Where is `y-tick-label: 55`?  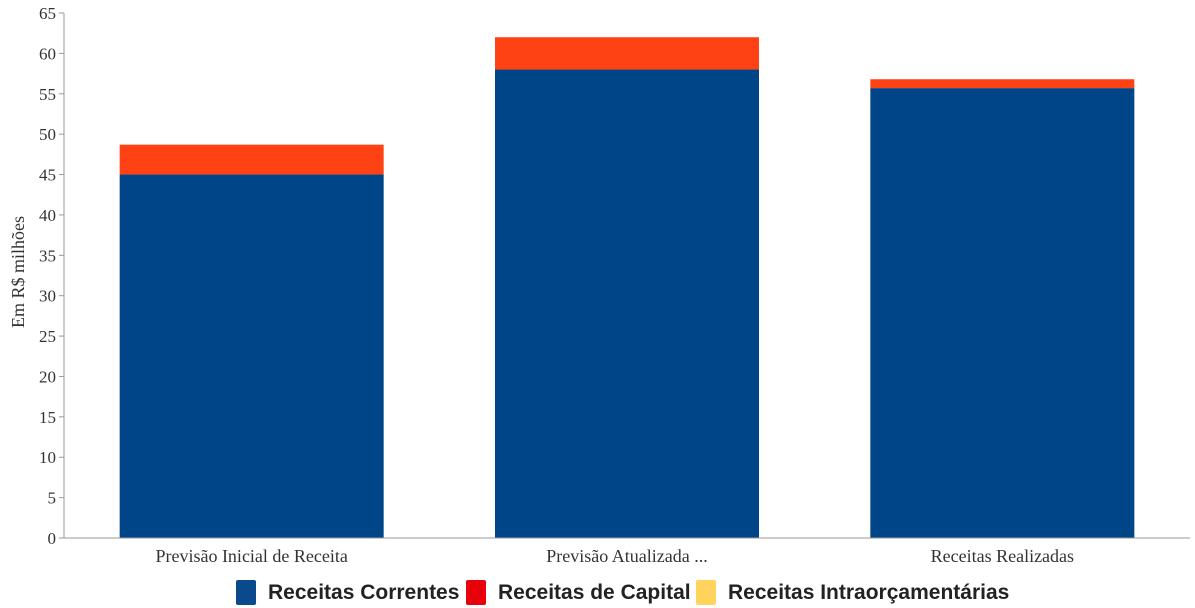
y-tick-label: 55 is located at coordinates (47, 94).